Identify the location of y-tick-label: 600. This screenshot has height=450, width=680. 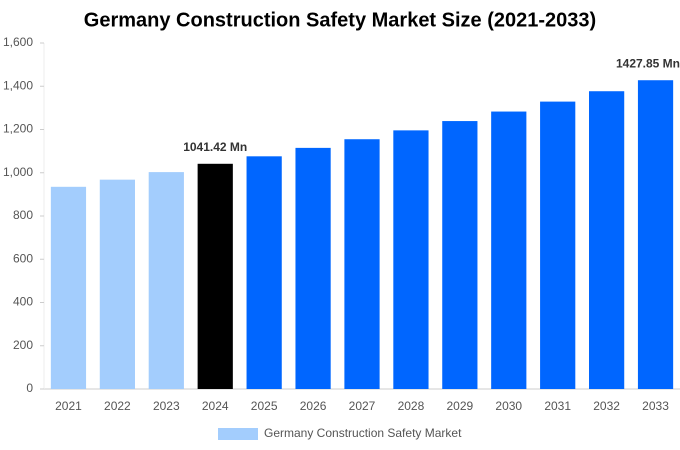
(23, 258).